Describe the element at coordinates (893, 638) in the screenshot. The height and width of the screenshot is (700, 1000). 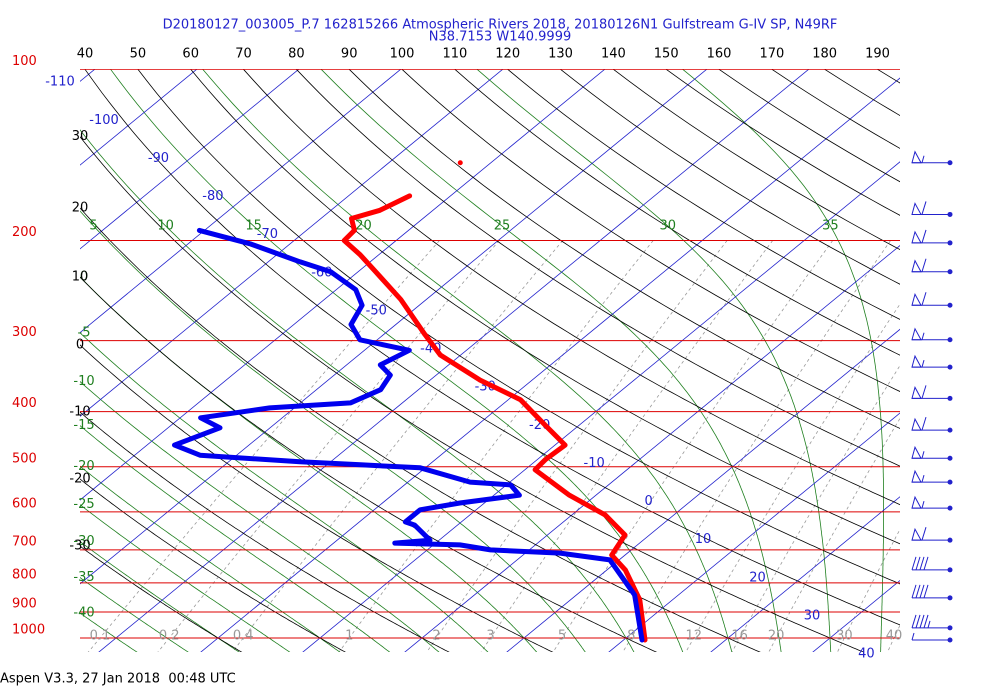
I see `mixing-ratio-line` at that location.